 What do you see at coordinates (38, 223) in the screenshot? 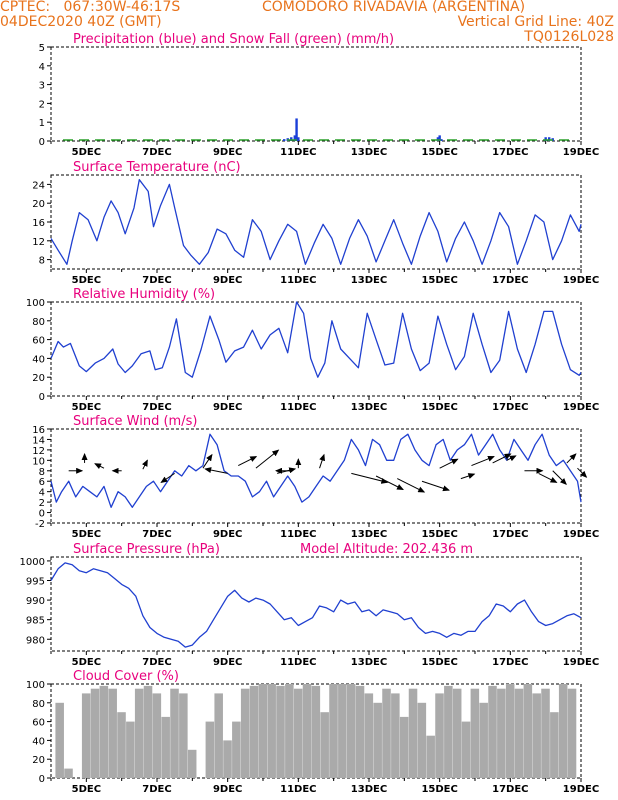
I see `temperature-ytick-label: 16` at bounding box center [38, 223].